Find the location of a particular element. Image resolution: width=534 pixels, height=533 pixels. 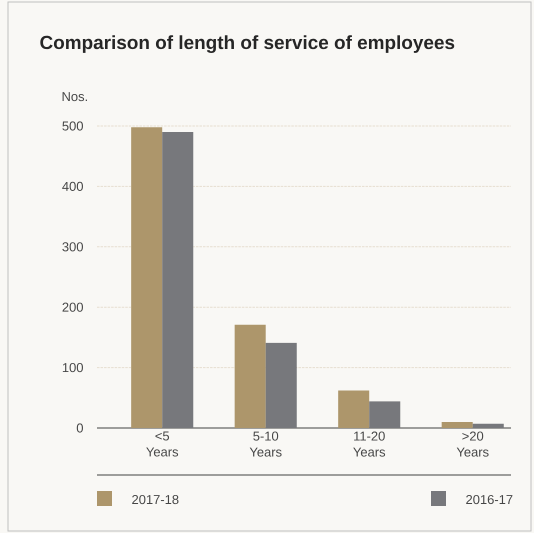

legend-label: 2017-18 is located at coordinates (155, 499).